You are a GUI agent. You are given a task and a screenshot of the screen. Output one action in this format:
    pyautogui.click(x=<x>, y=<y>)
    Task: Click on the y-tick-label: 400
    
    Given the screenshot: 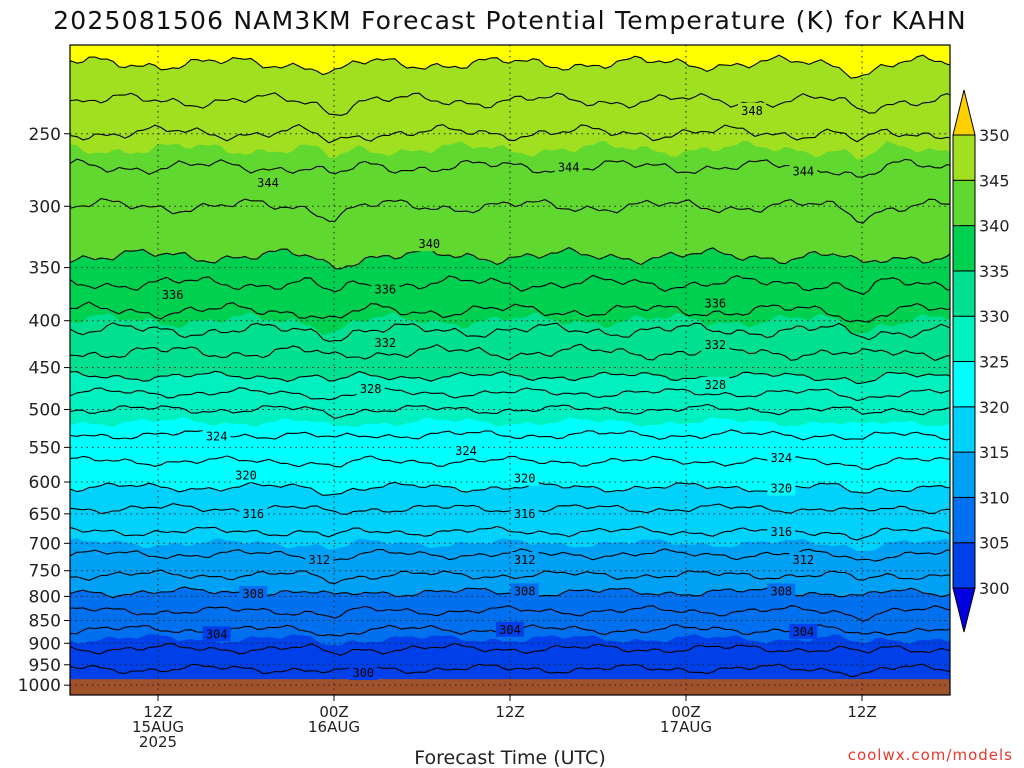 What is the action you would take?
    pyautogui.click(x=45, y=322)
    